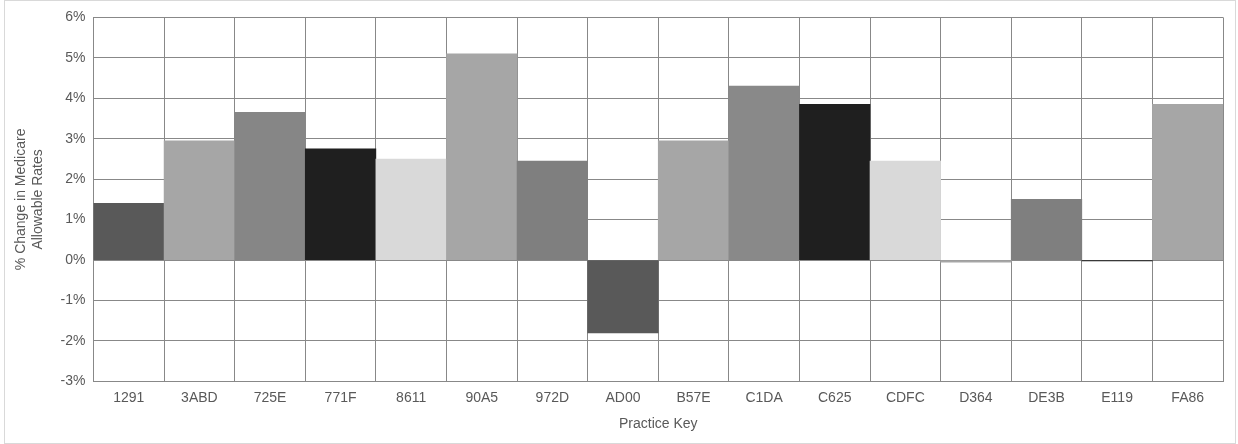 This screenshot has width=1238, height=444. Describe the element at coordinates (73, 380) in the screenshot. I see `y-tick-label: -3%` at that location.